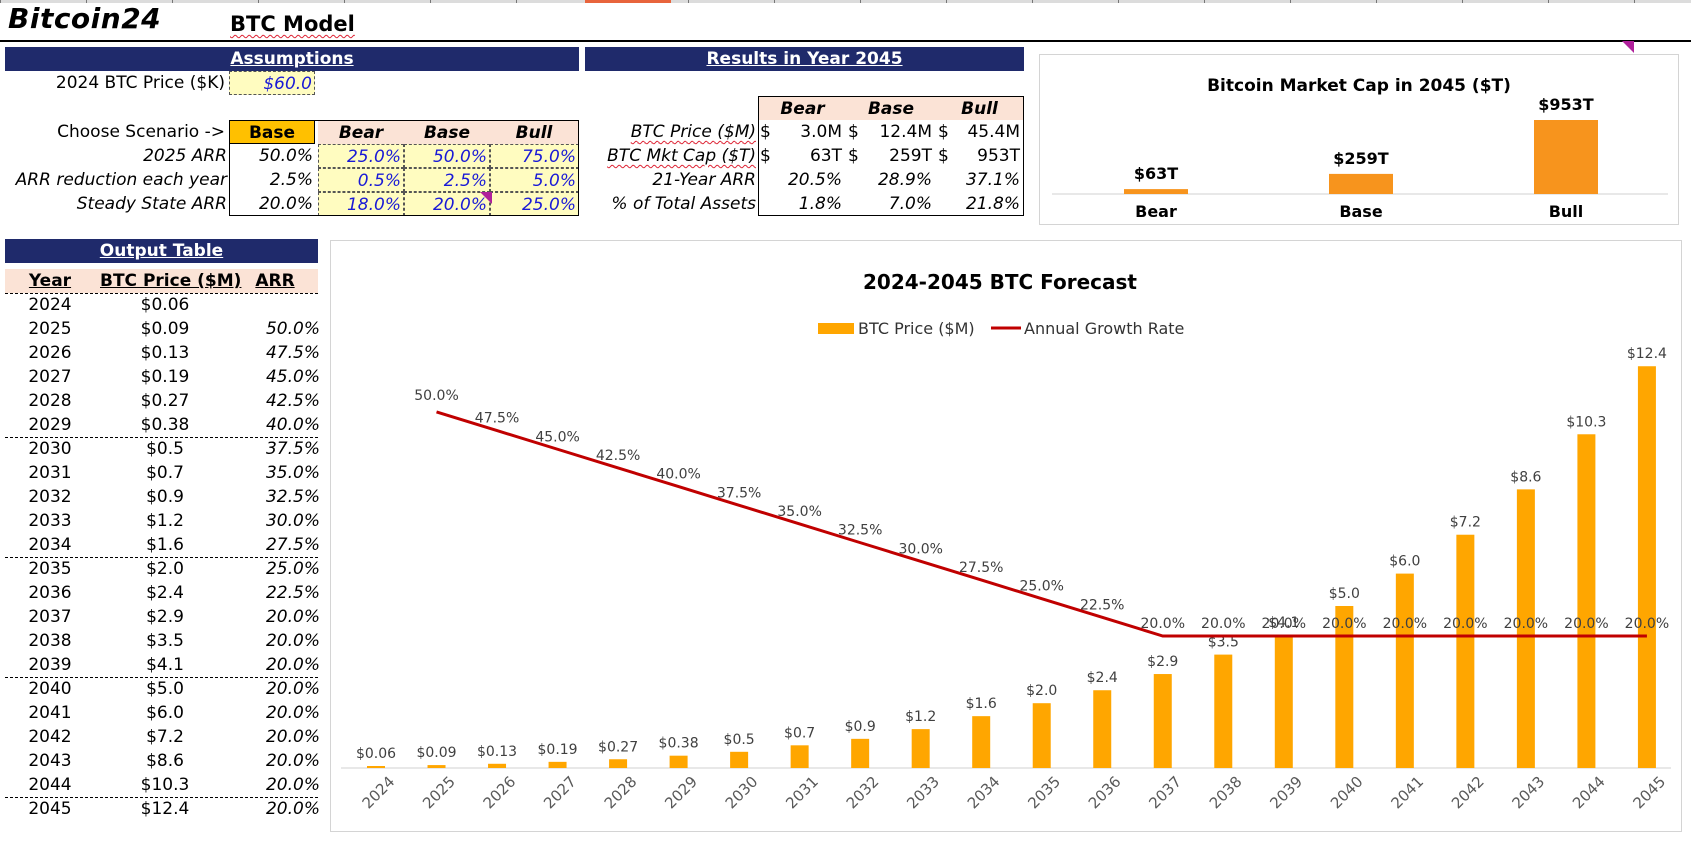 Image resolution: width=1691 pixels, height=842 pixels. What do you see at coordinates (165, 473) in the screenshot?
I see `row-btc-price: $0.7` at bounding box center [165, 473].